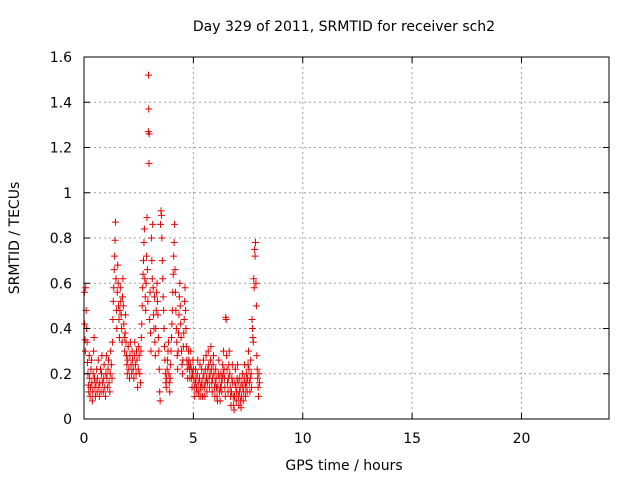 Image resolution: width=640 pixels, height=480 pixels. I want to click on y-tick-label: 1.4, so click(61, 103).